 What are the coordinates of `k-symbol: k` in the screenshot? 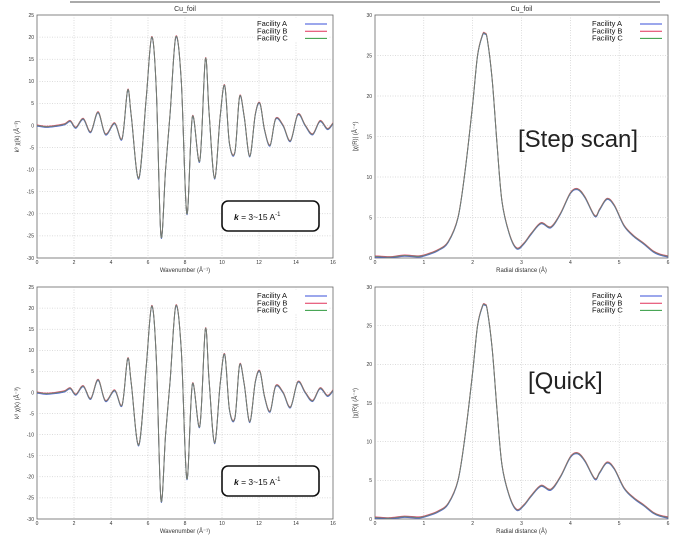 It's located at (237, 482).